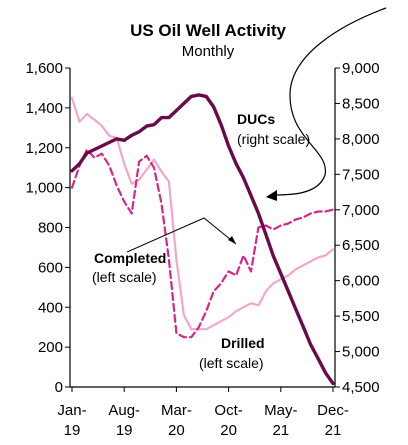  I want to click on left-tick-label: 600, so click(50, 267).